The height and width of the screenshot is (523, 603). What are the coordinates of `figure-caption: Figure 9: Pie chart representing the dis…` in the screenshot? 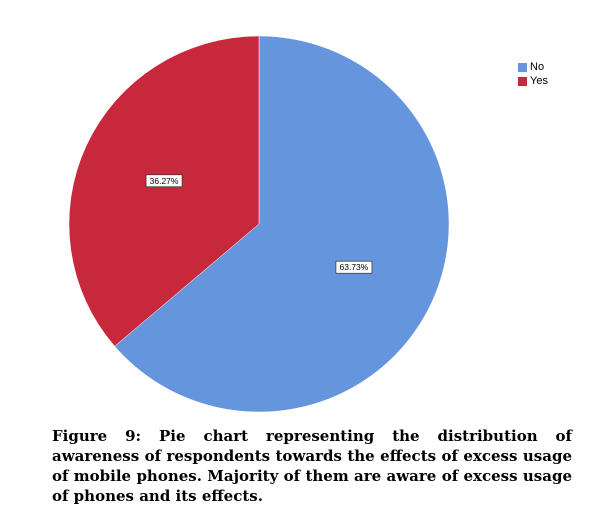 It's located at (312, 466).